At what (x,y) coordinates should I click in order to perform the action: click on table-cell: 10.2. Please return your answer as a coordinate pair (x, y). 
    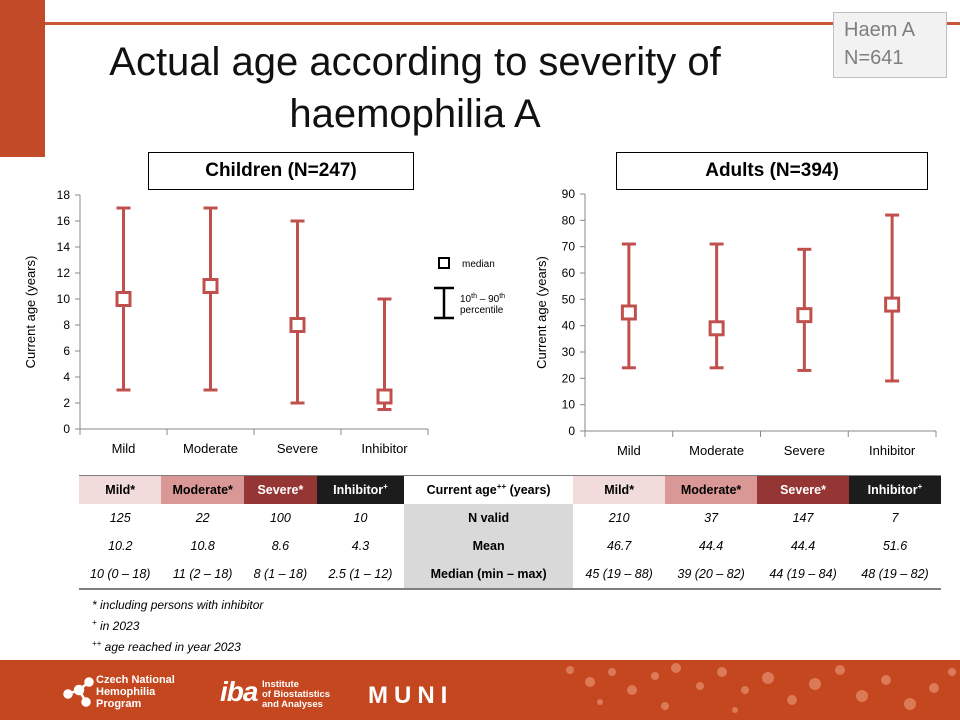
    Looking at the image, I should click on (120, 546).